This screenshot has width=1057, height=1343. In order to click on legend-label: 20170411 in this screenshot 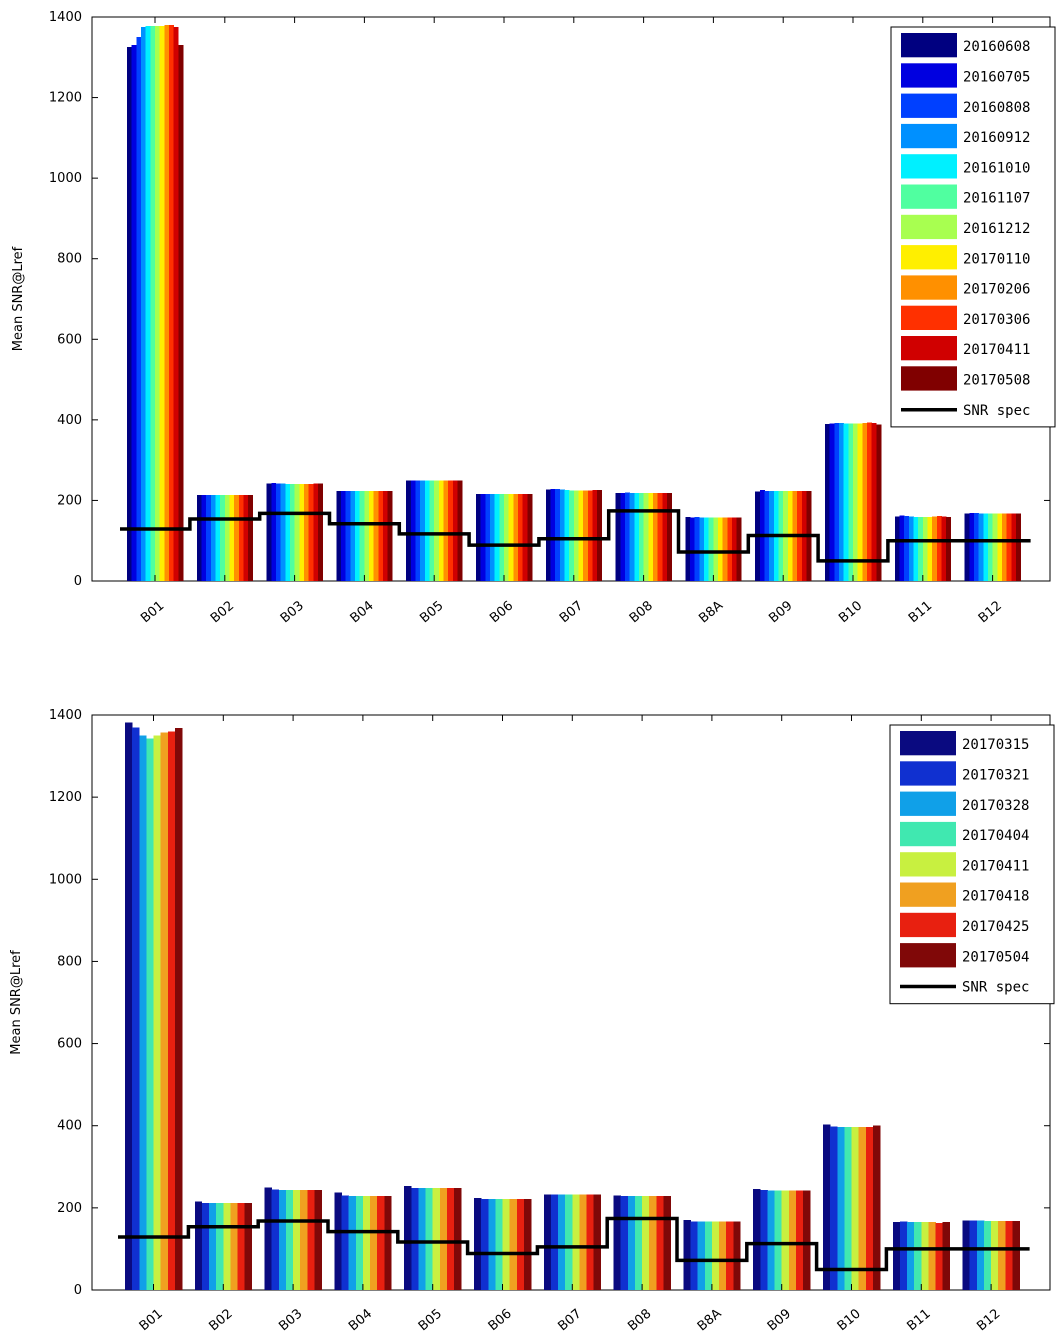, I will do `click(995, 866)`.